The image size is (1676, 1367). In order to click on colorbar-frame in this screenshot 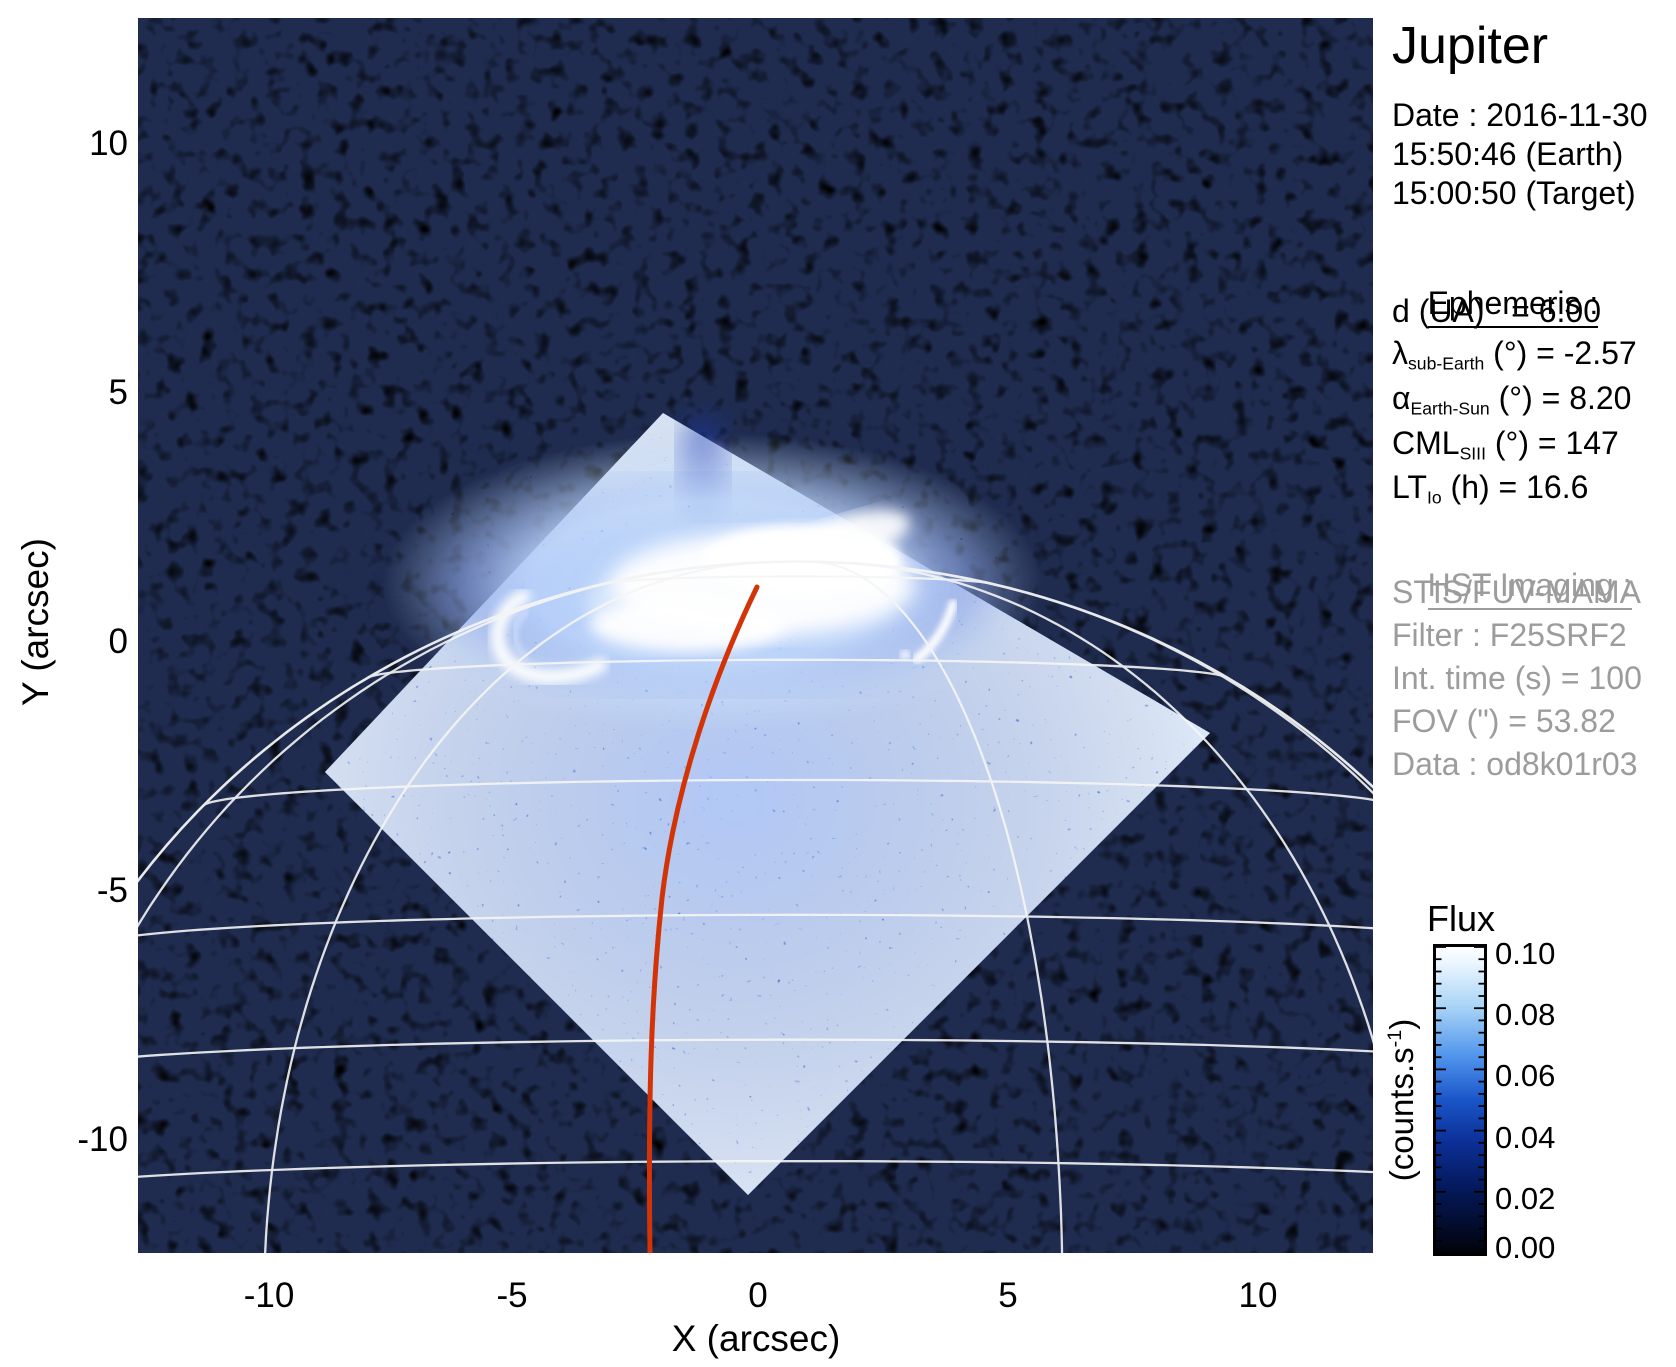, I will do `click(1460, 1100)`.